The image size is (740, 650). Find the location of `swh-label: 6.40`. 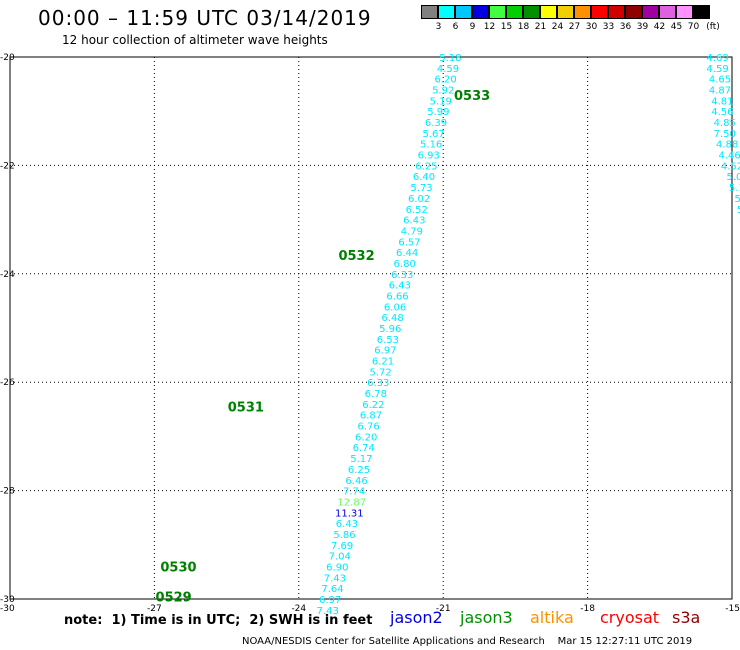

swh-label: 6.40 is located at coordinates (424, 177).